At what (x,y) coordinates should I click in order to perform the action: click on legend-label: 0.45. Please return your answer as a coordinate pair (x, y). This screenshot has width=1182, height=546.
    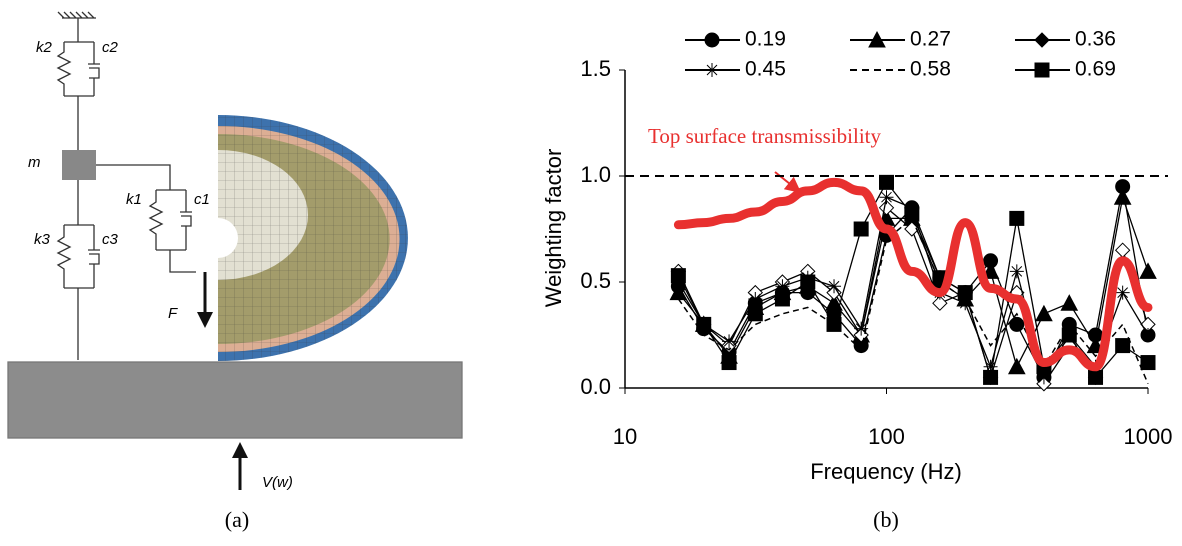
    Looking at the image, I should click on (765, 69).